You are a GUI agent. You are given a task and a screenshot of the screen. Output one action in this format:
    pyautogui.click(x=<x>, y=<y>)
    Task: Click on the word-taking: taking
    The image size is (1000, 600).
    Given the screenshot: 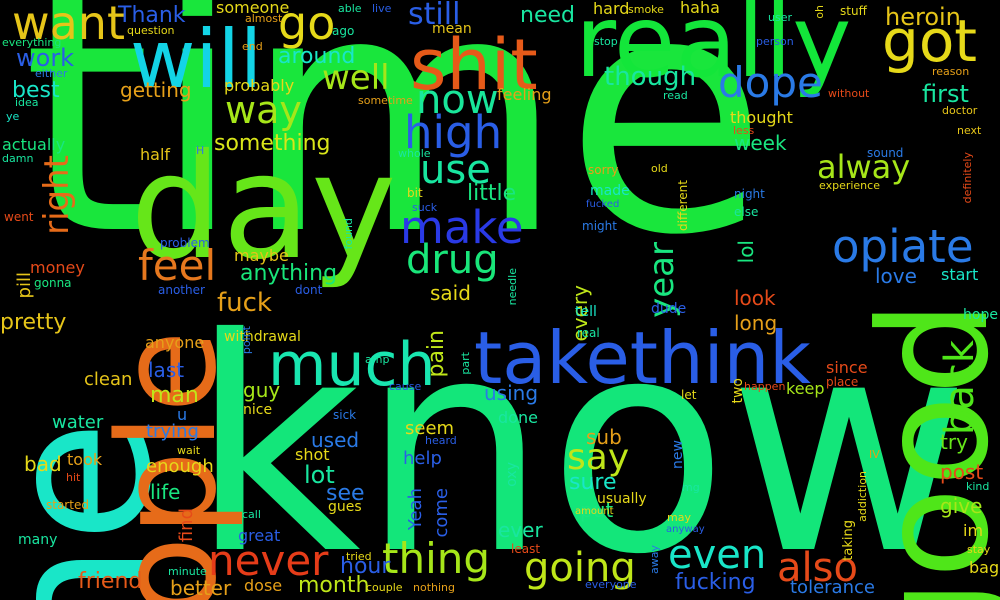 What is the action you would take?
    pyautogui.click(x=848, y=540)
    